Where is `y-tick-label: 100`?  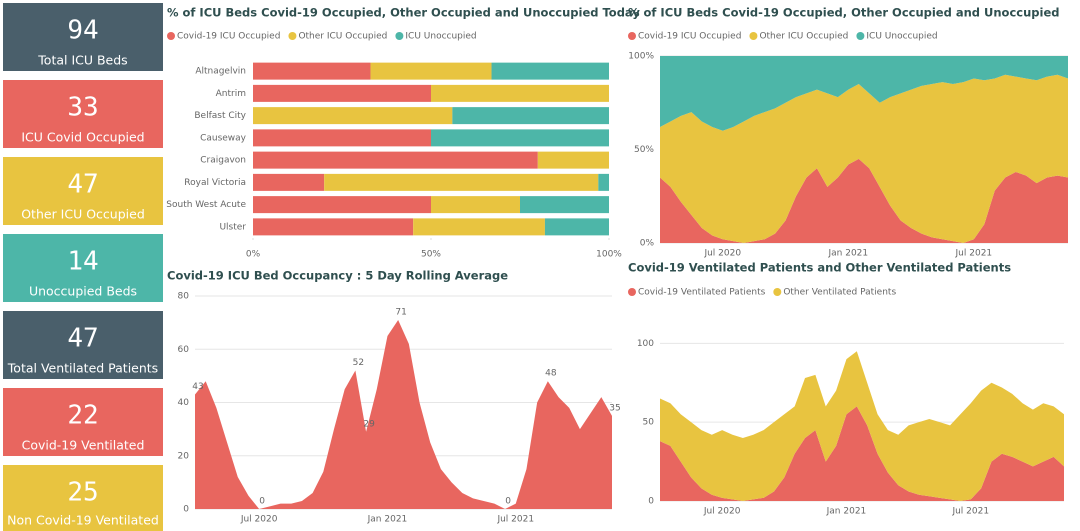 y-tick-label: 100 is located at coordinates (645, 344).